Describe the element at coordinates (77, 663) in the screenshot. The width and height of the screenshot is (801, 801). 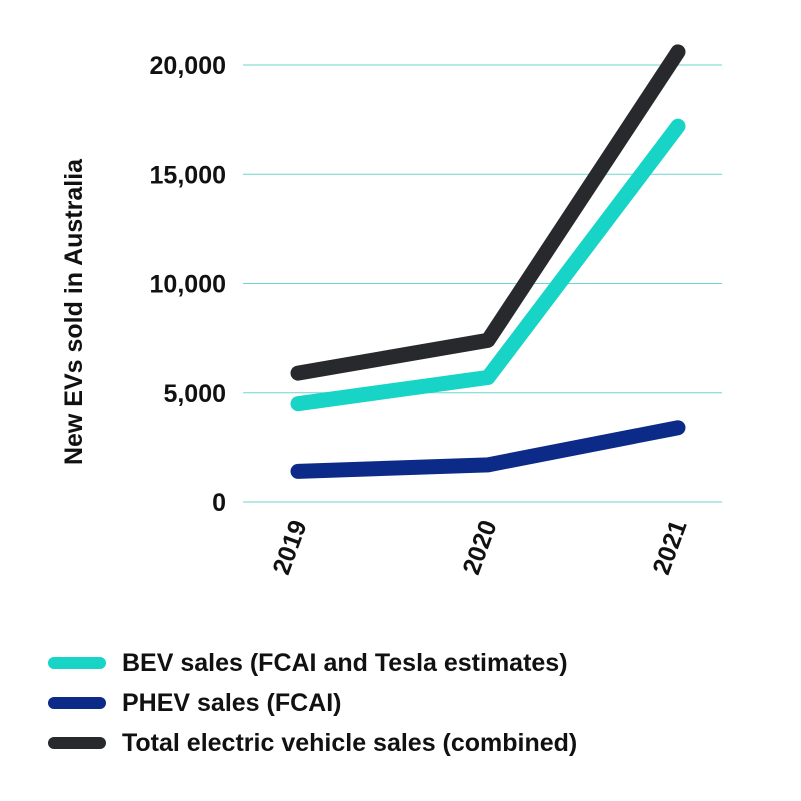
I see `legend-swatch-bev` at that location.